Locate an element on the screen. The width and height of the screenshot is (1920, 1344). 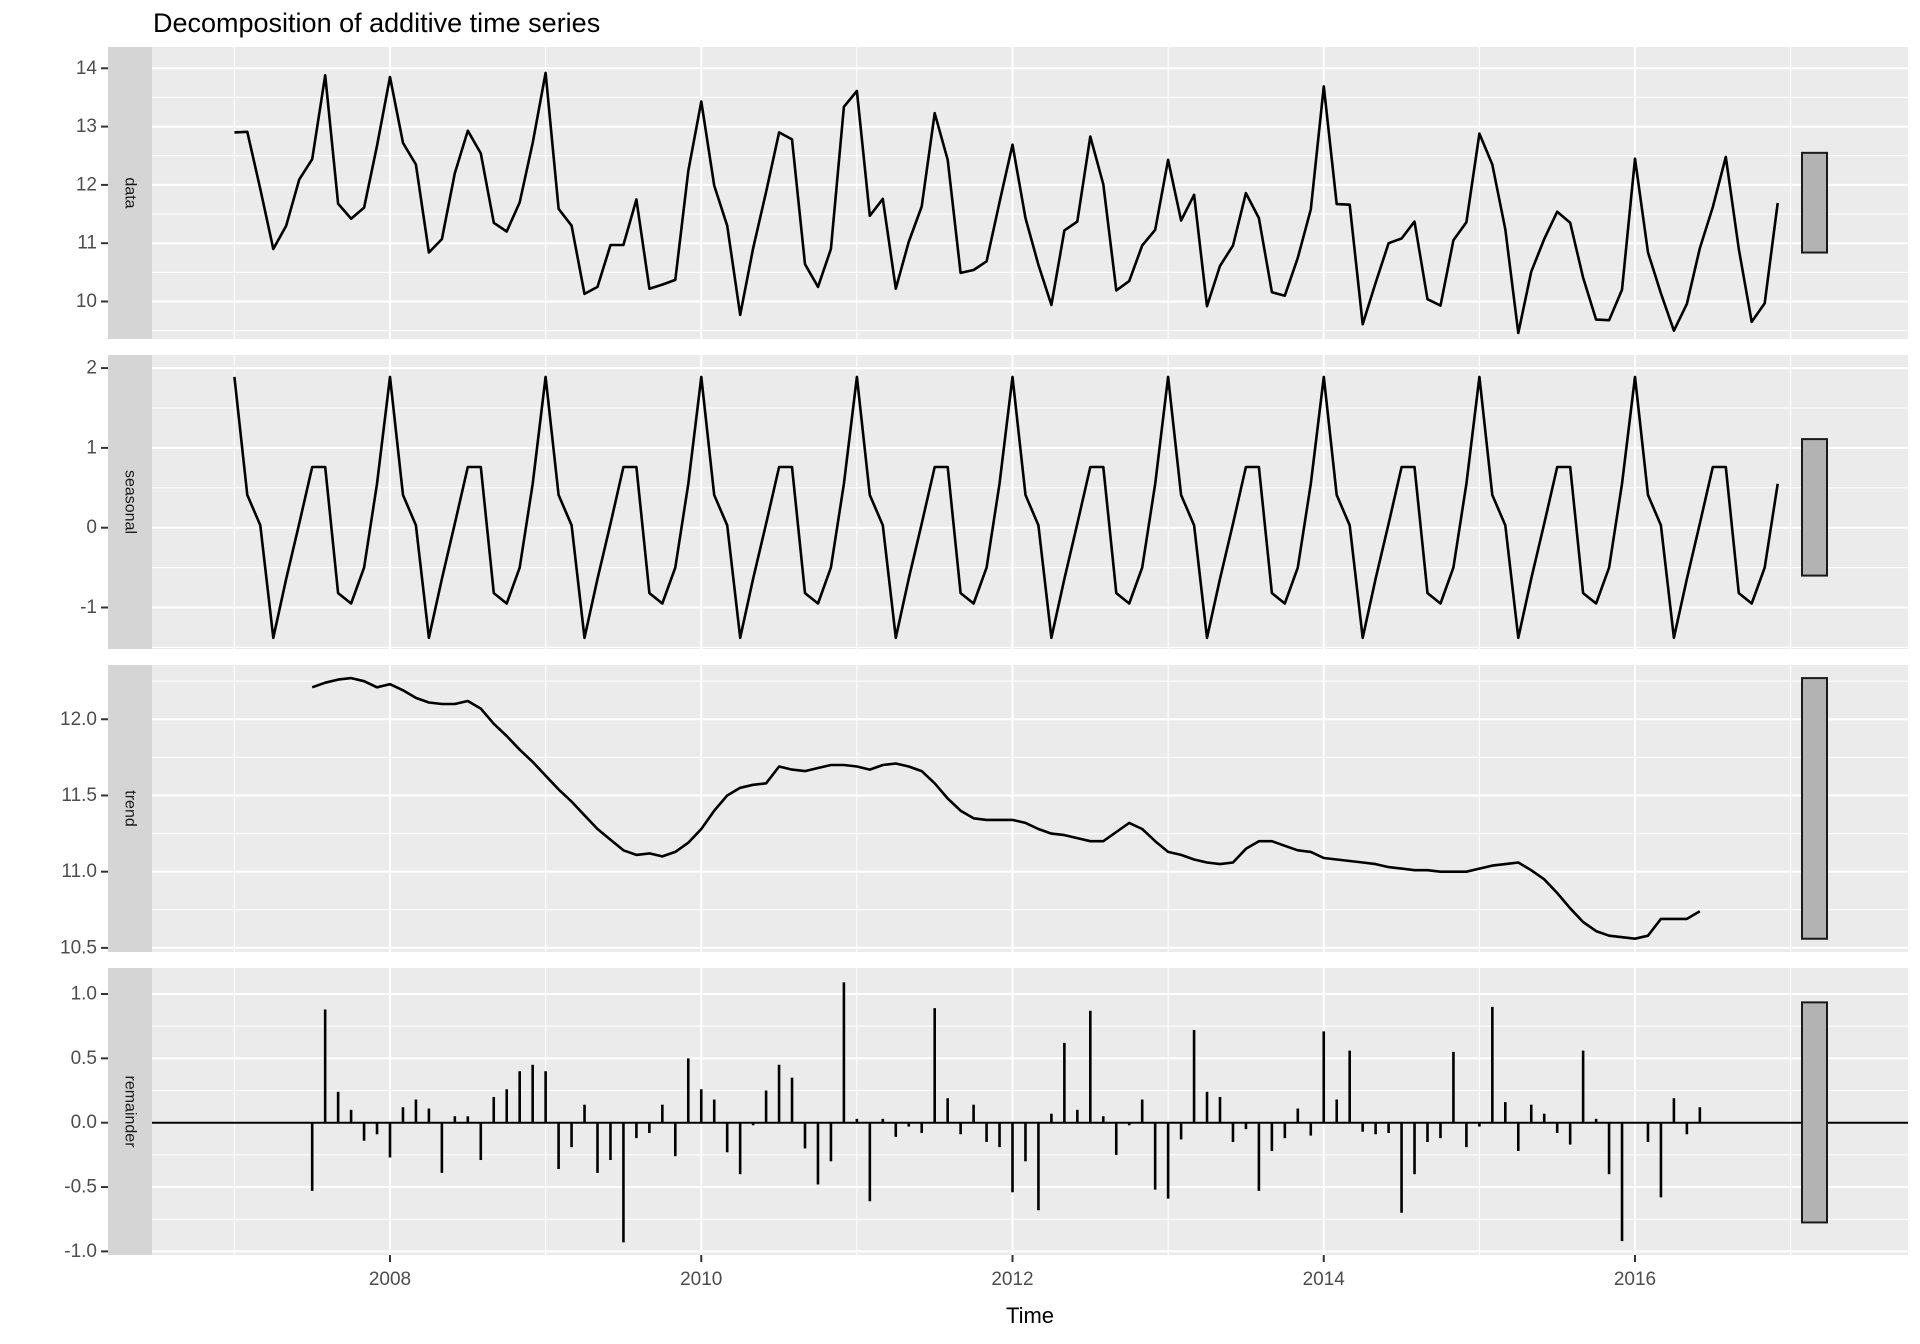
y-tick-label: -1 is located at coordinates (88, 607).